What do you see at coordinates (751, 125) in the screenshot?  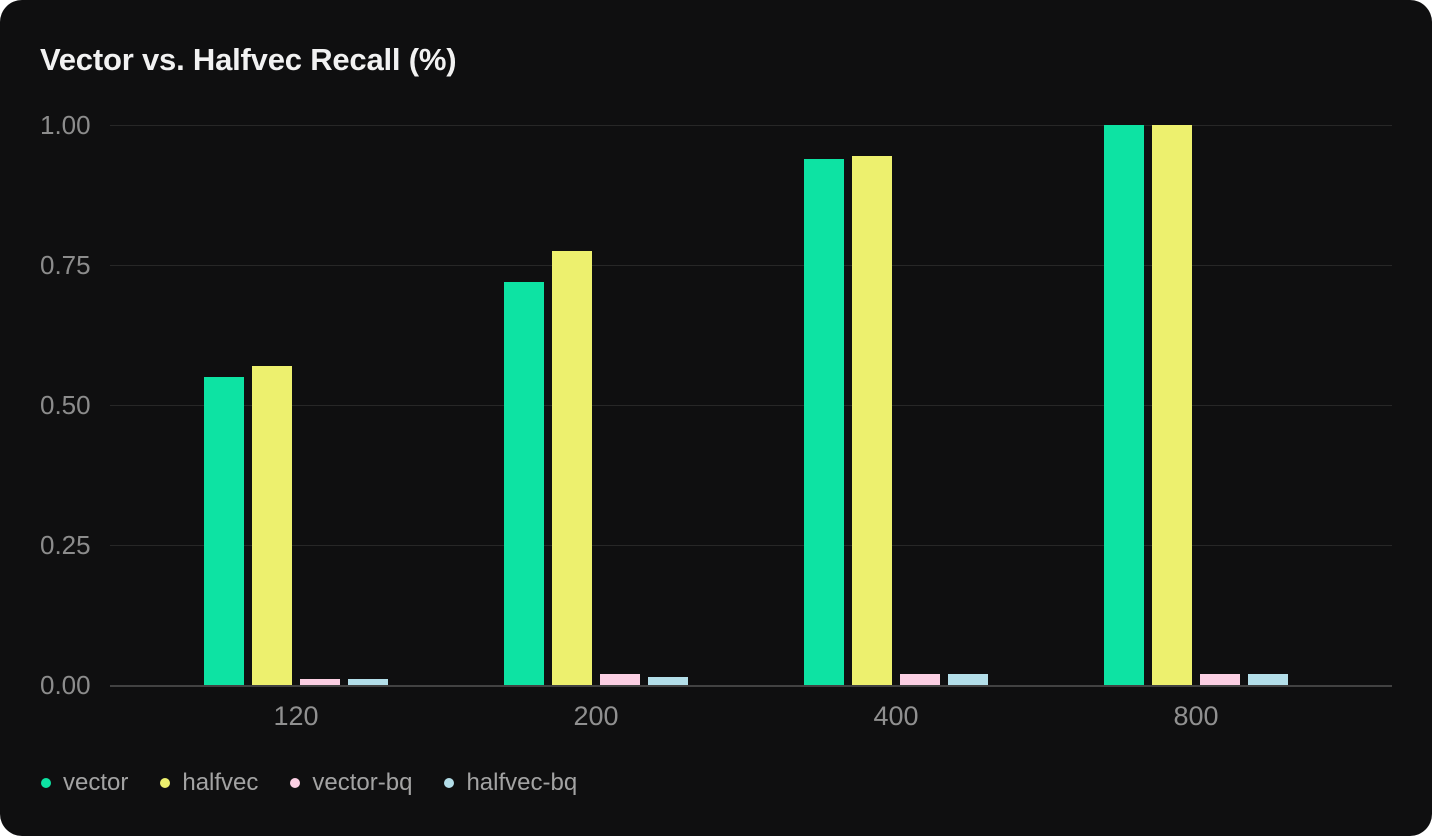 I see `gridline-1.00` at bounding box center [751, 125].